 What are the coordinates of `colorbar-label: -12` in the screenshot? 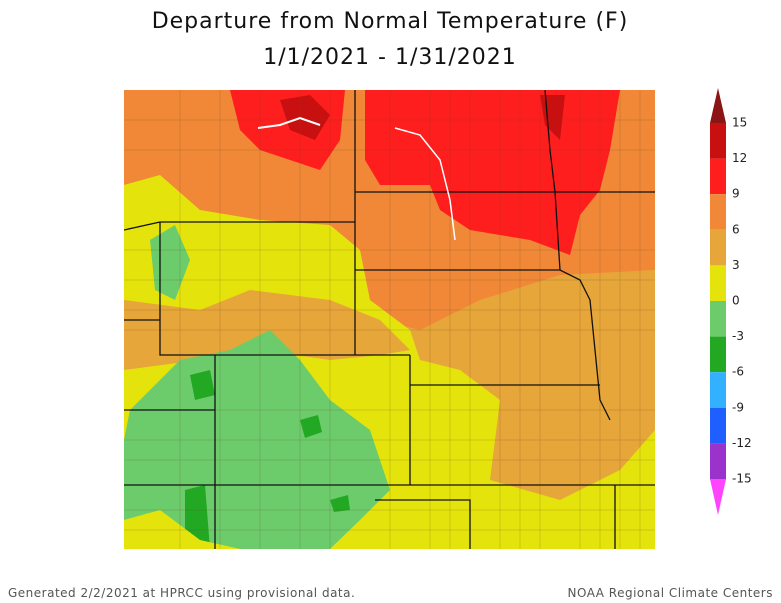 It's located at (742, 443).